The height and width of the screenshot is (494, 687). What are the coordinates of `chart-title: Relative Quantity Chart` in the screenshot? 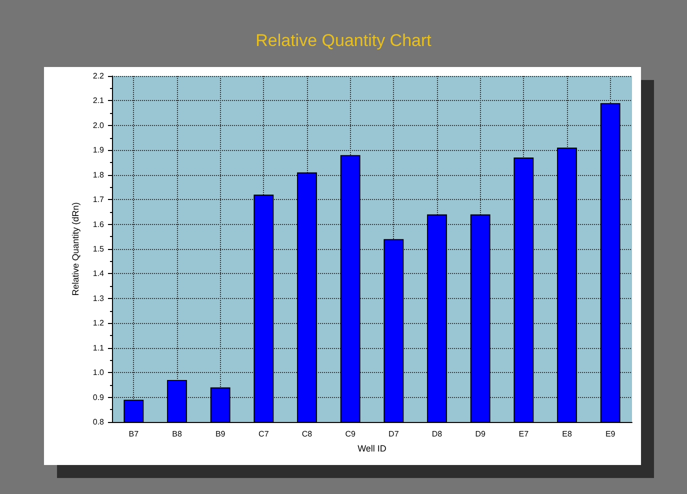 It's located at (344, 40).